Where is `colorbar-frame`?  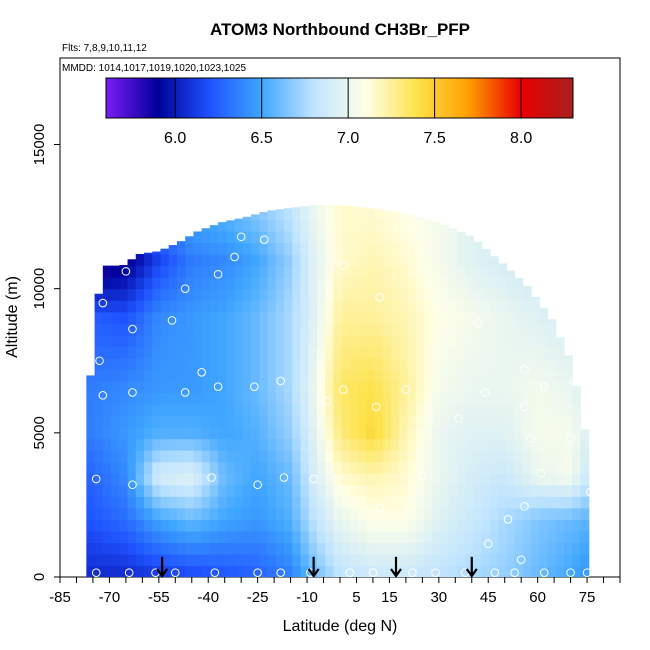
colorbar-frame is located at coordinates (339, 98).